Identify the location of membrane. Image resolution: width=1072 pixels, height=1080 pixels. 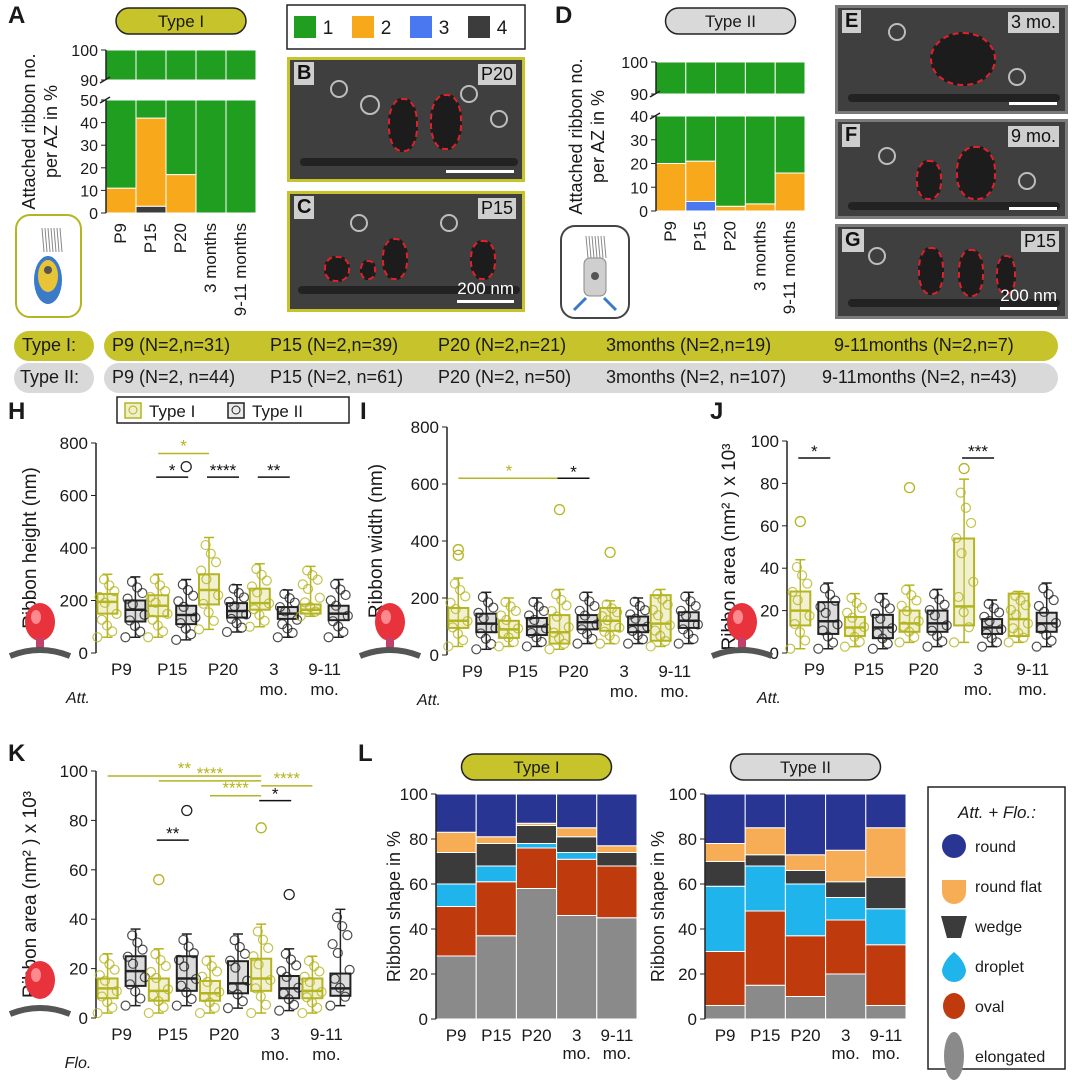
(409, 290).